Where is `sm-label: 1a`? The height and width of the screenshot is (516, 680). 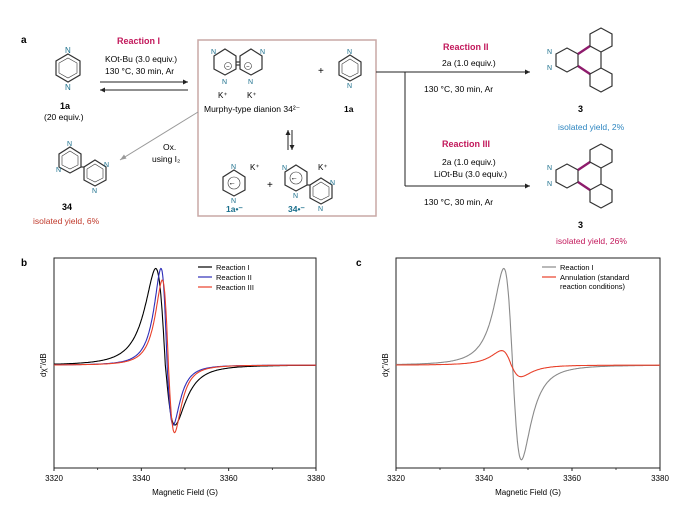 sm-label: 1a is located at coordinates (65, 106).